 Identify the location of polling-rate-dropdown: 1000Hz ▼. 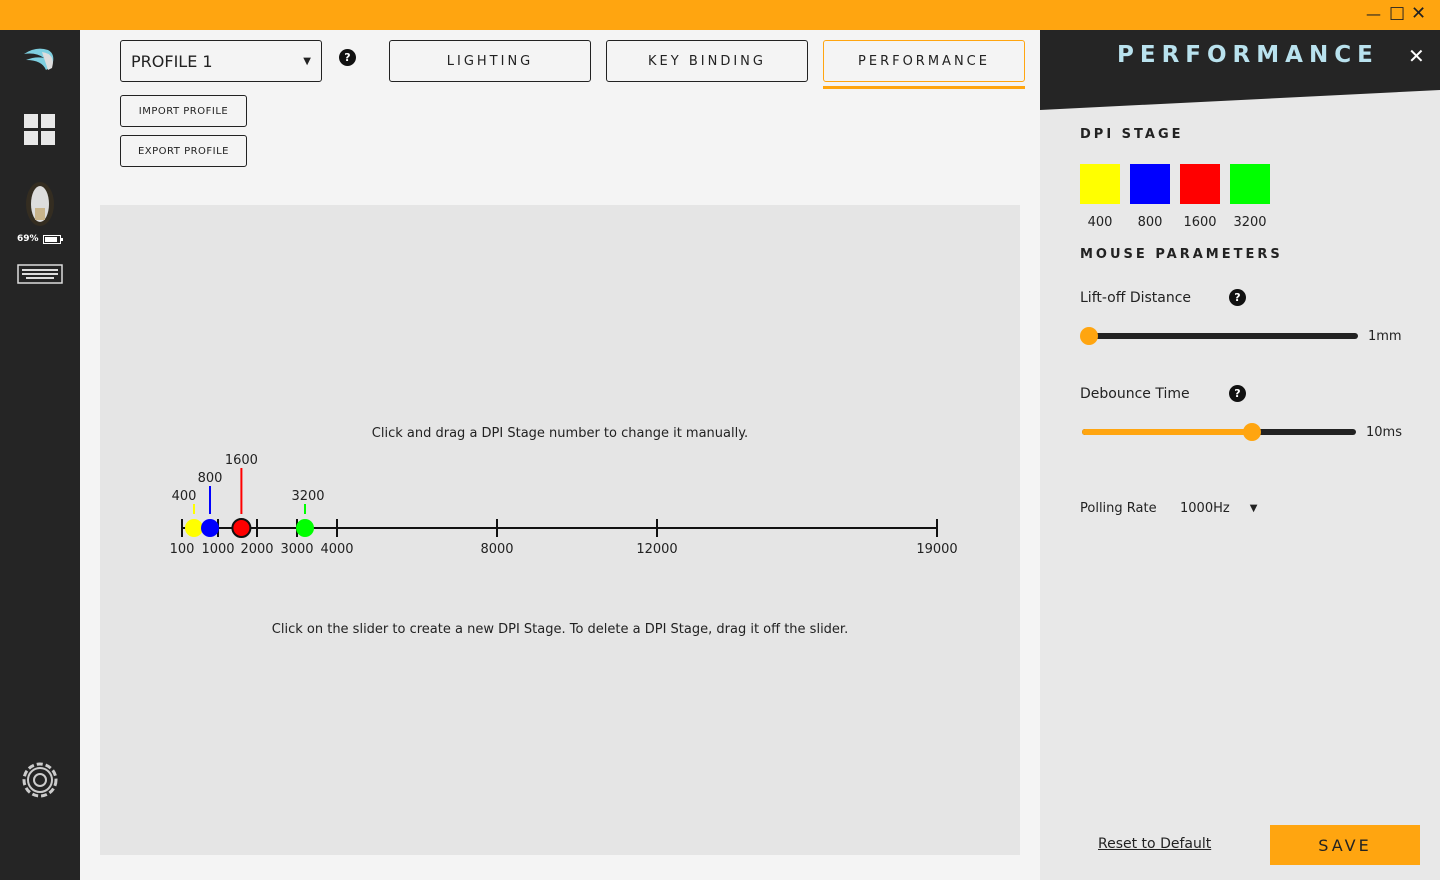
(1225, 508).